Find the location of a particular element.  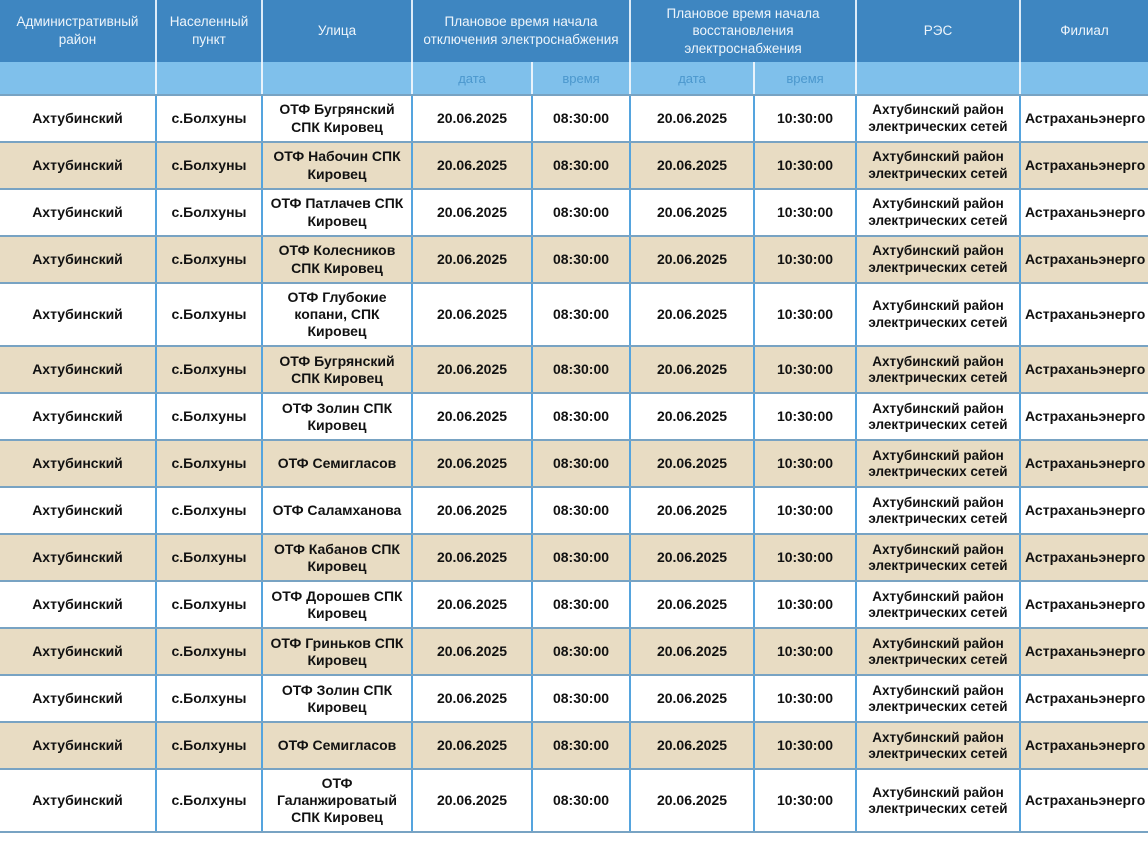

subheader-outage-time: время is located at coordinates (581, 79).